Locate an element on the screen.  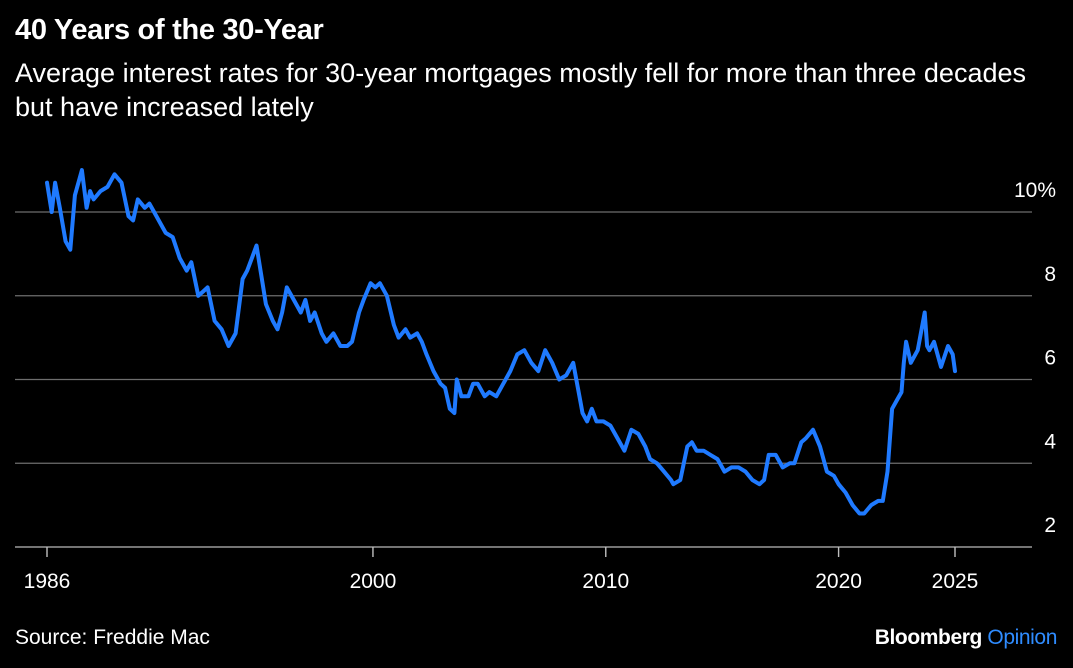
x-tick-label: 2025 is located at coordinates (955, 581).